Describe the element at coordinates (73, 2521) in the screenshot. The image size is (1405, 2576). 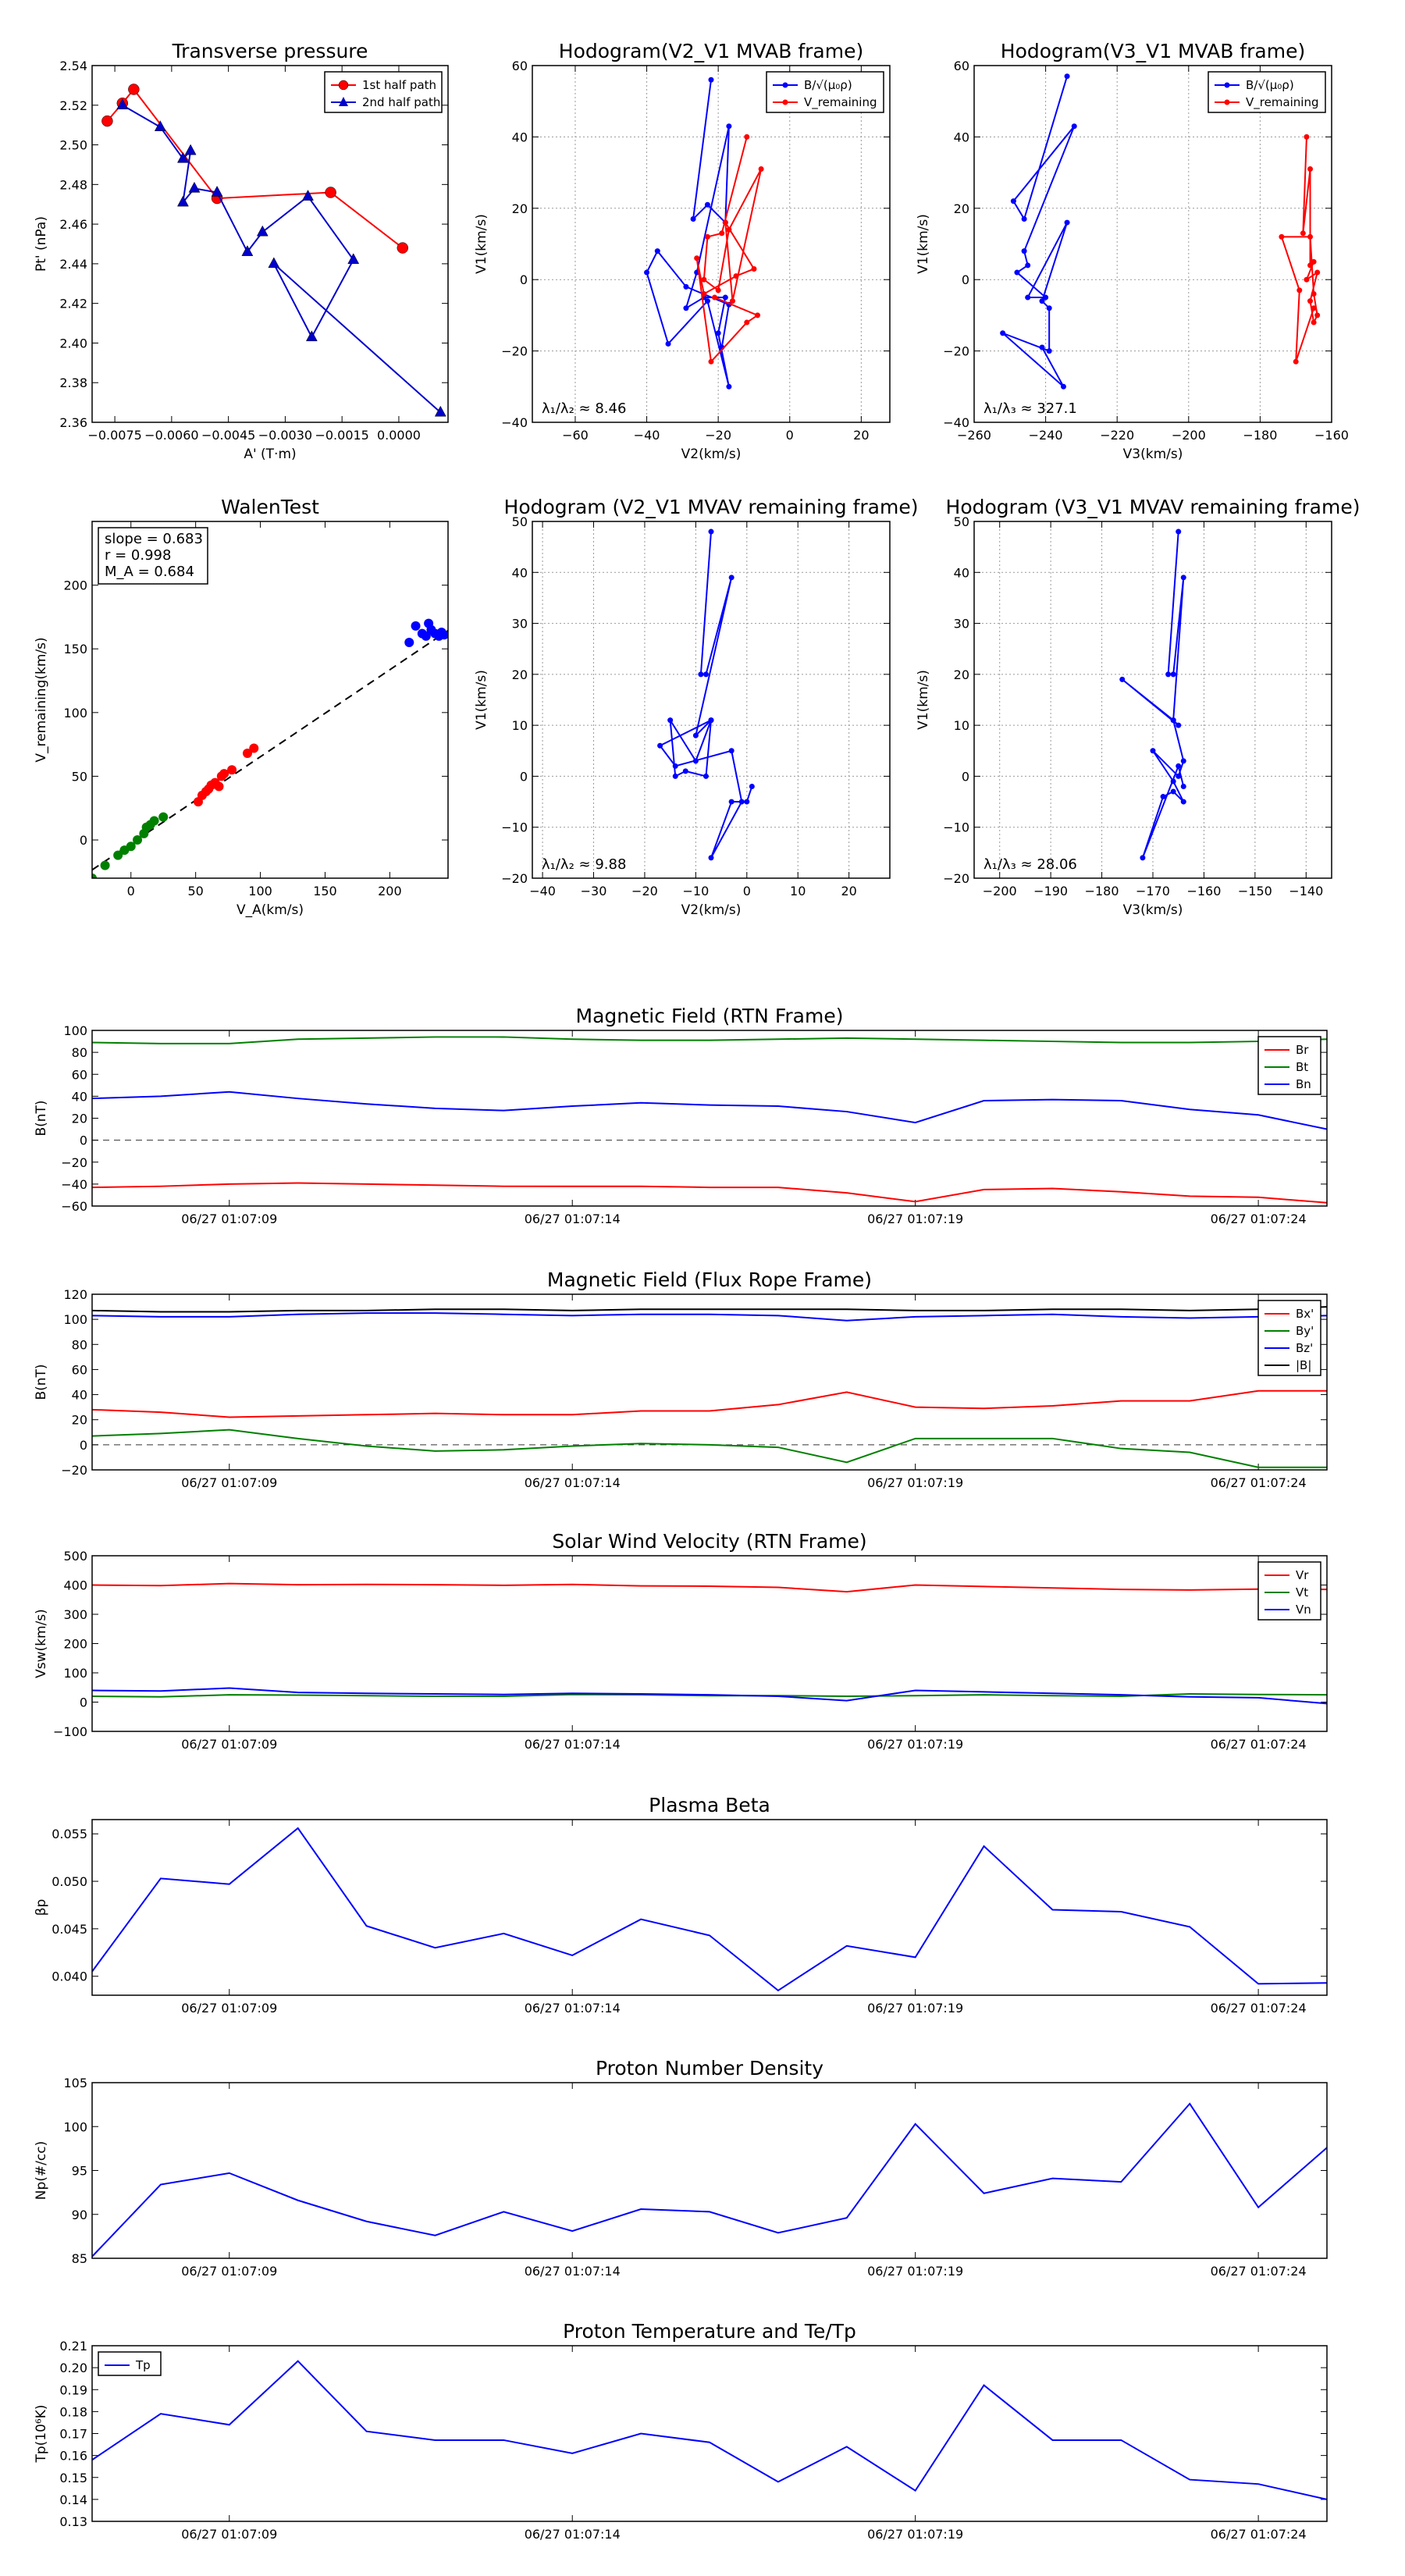
I see `y-tick-label: 0.13` at that location.